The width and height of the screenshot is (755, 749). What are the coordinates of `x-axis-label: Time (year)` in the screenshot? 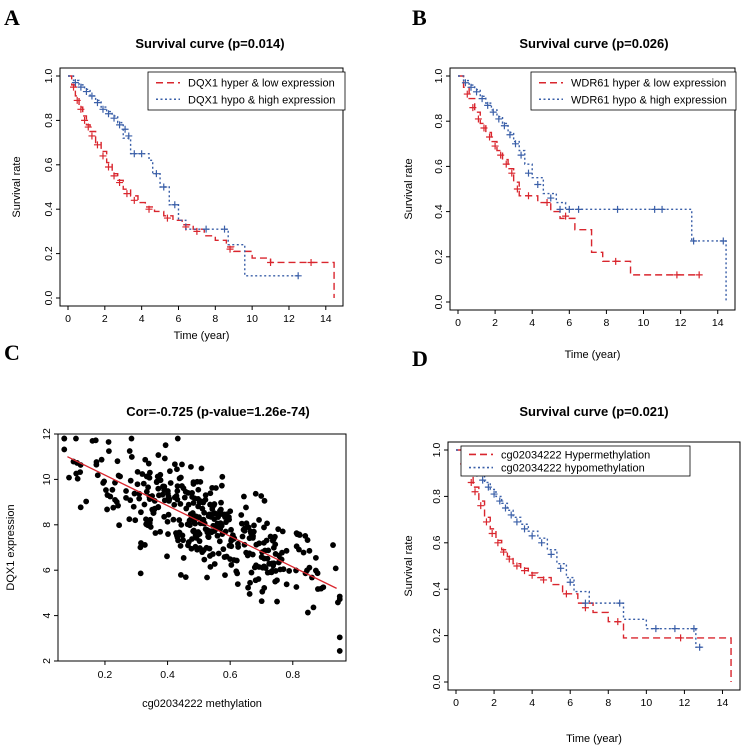 It's located at (594, 739).